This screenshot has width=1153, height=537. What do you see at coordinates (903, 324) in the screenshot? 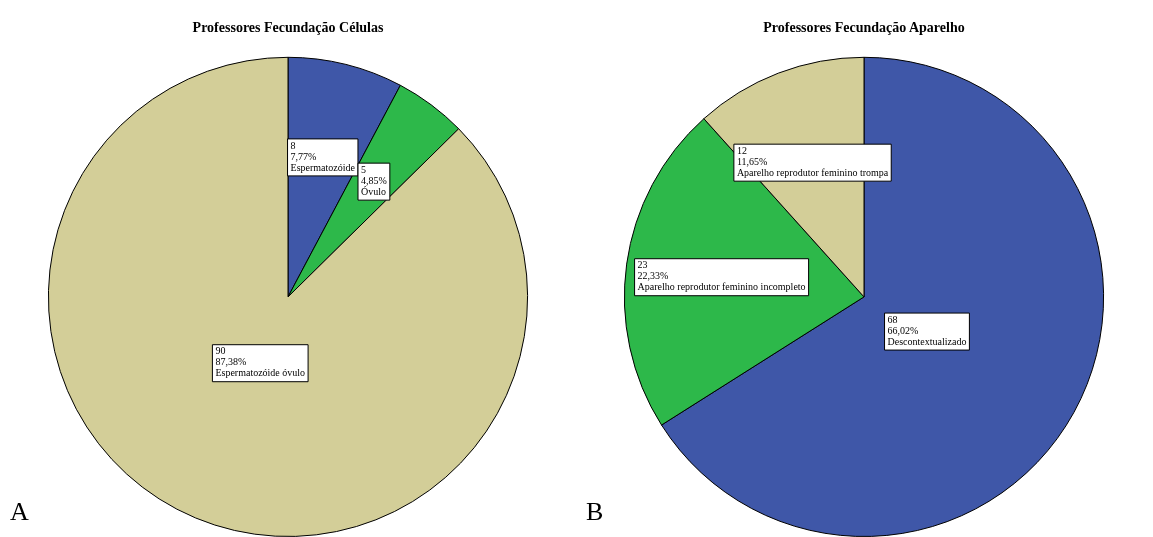
I see `data-label: 68 66,02%` at bounding box center [903, 324].